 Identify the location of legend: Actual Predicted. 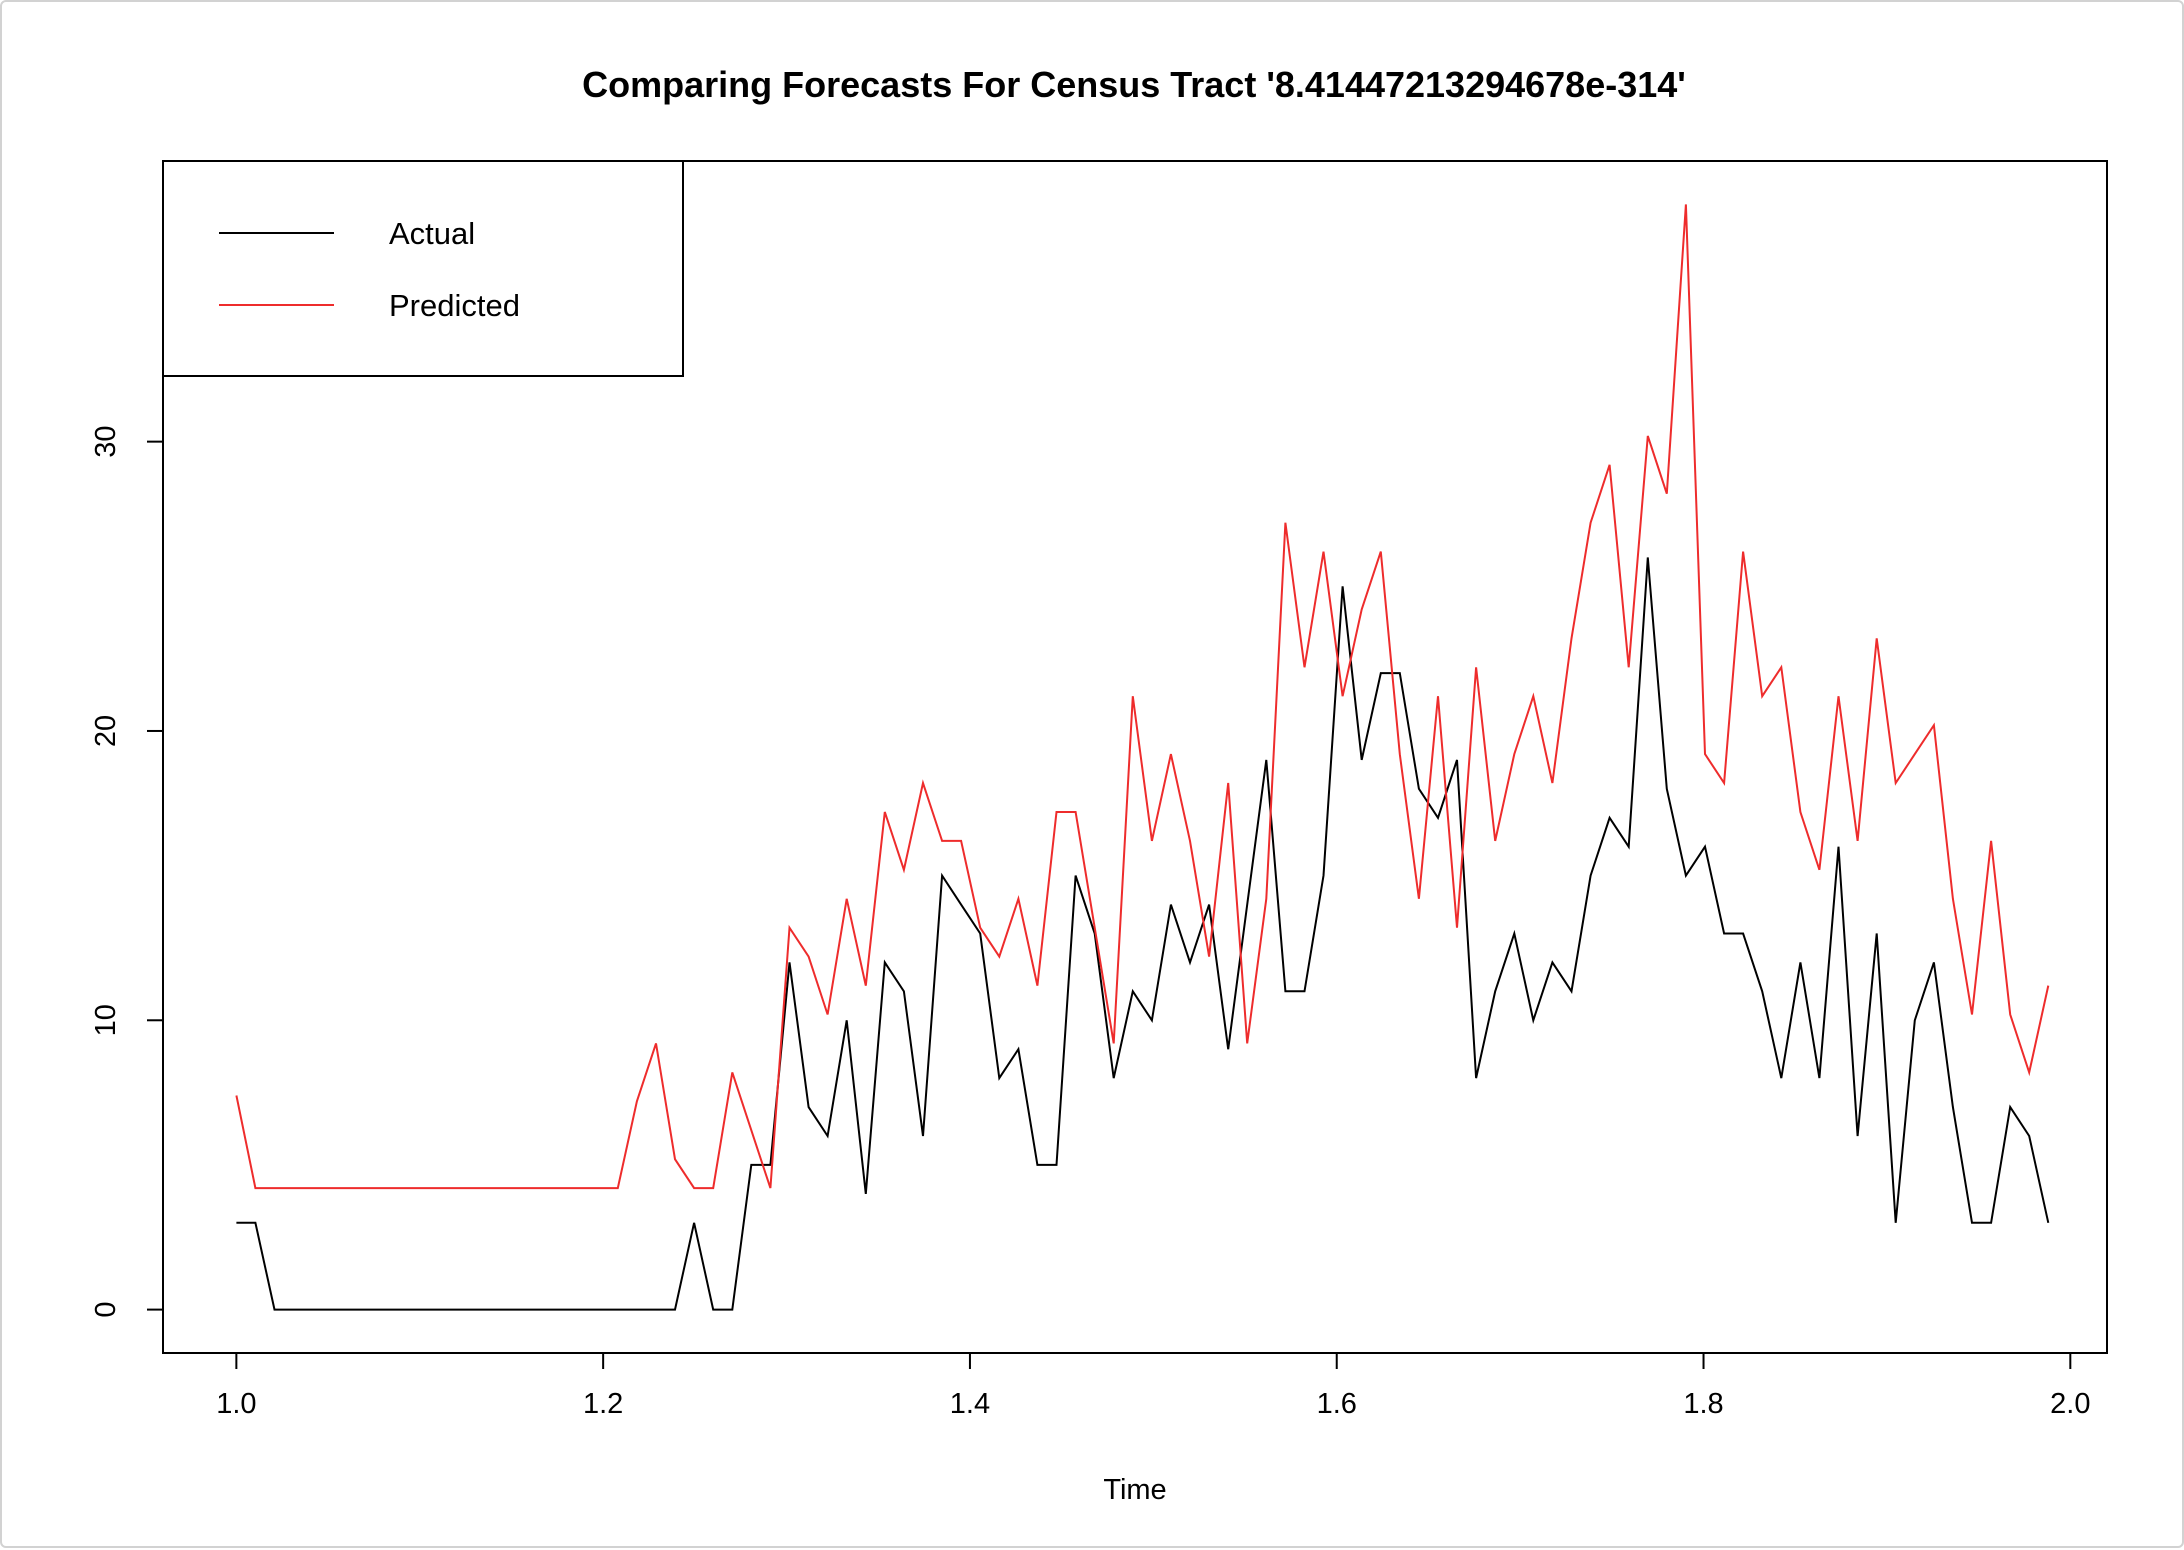
(423, 268).